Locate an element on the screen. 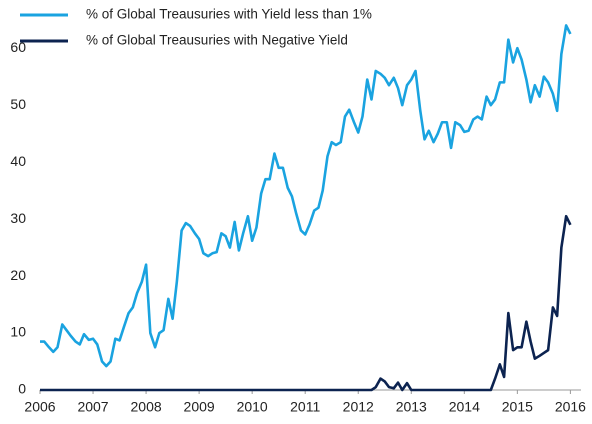 This screenshot has width=592, height=424. x-tick-label: 2006 is located at coordinates (39, 407).